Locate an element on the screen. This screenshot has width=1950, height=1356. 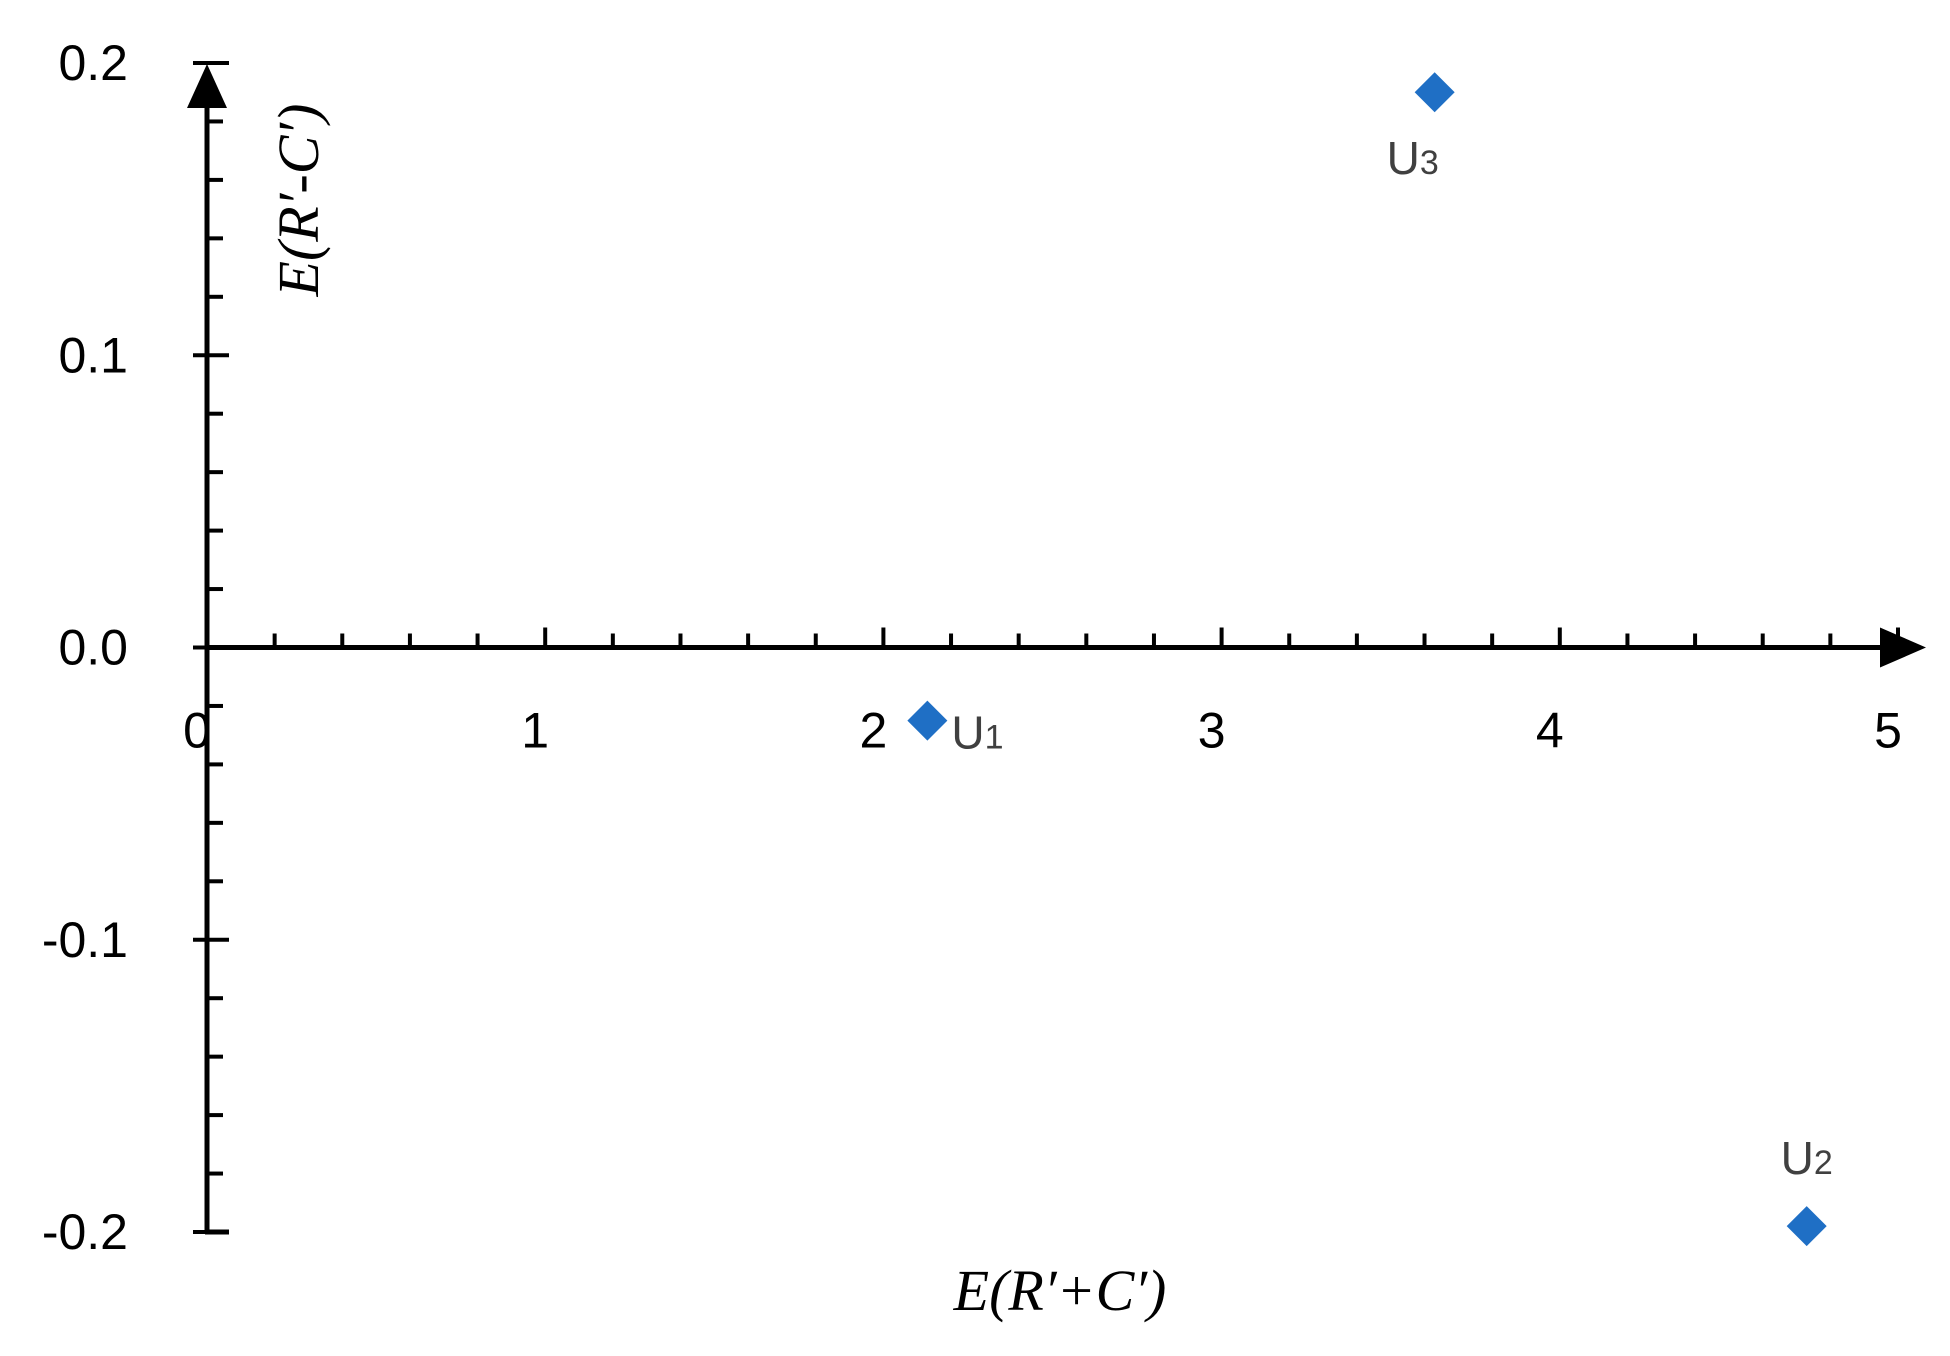
data-point-label: U1 is located at coordinates (977, 733).